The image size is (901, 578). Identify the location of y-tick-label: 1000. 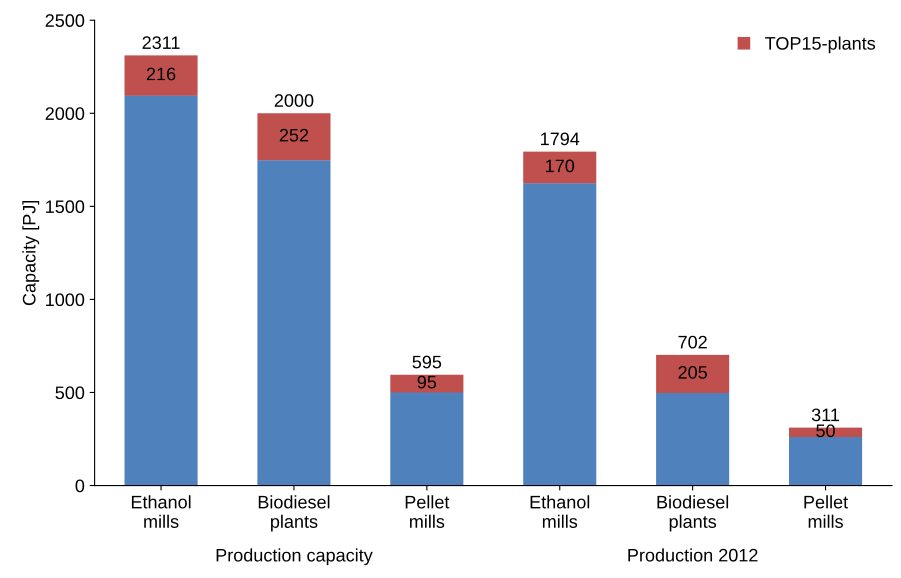
(65, 299).